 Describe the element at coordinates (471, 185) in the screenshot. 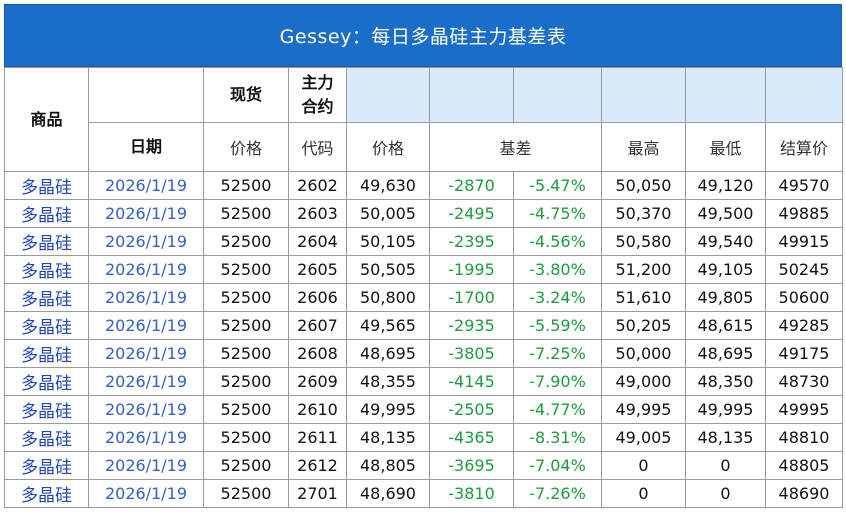

I see `cell-basis: -2870` at that location.